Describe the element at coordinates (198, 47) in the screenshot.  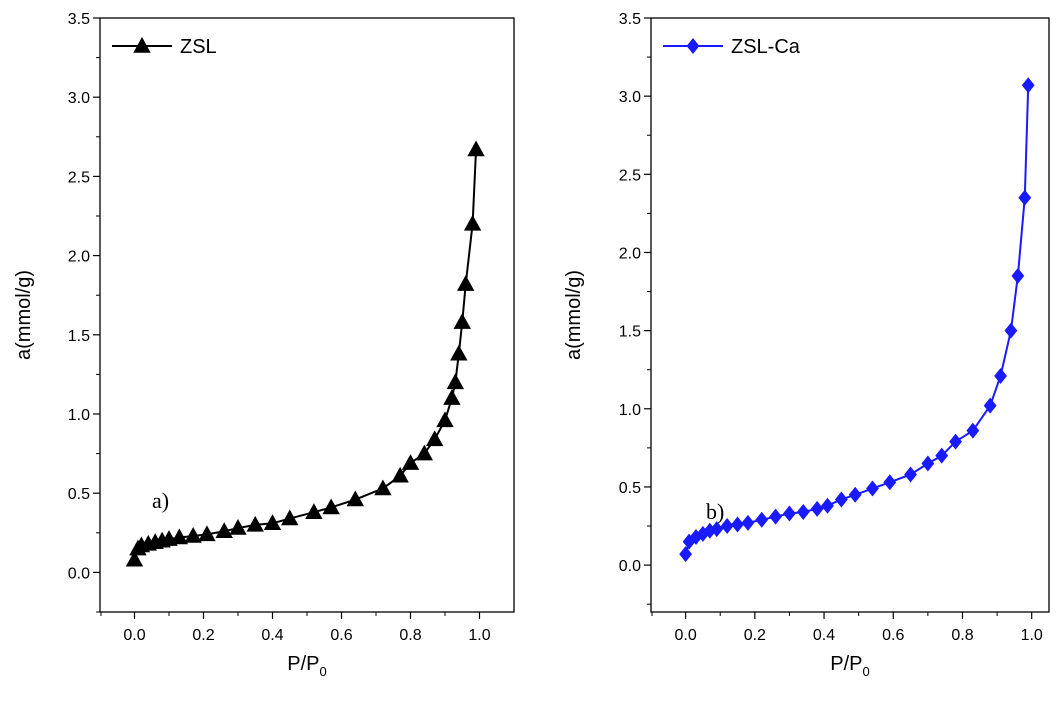
I see `legend-label: ZSL` at that location.